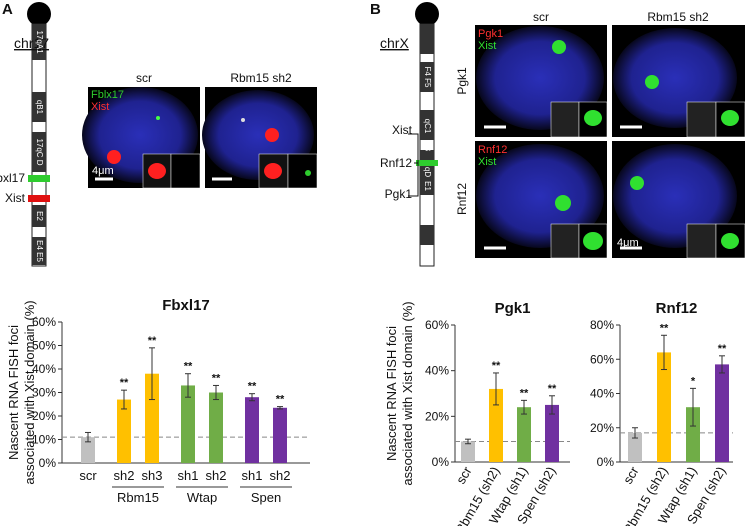 This screenshot has width=747, height=526. I want to click on panel-letter: B, so click(375, 9).